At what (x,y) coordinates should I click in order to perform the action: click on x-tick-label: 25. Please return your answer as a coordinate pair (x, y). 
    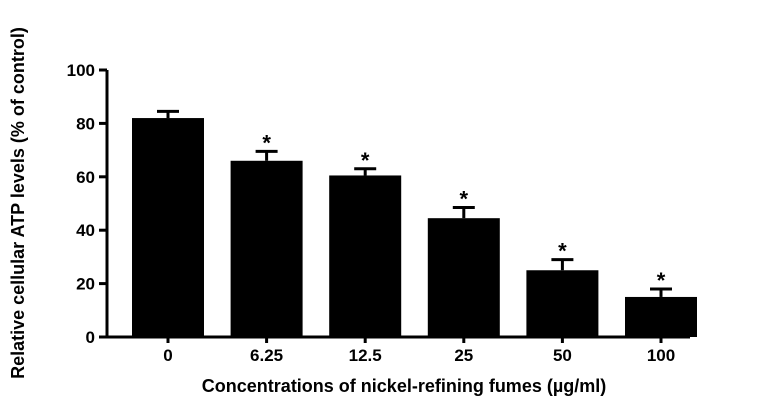
    Looking at the image, I should click on (463, 355).